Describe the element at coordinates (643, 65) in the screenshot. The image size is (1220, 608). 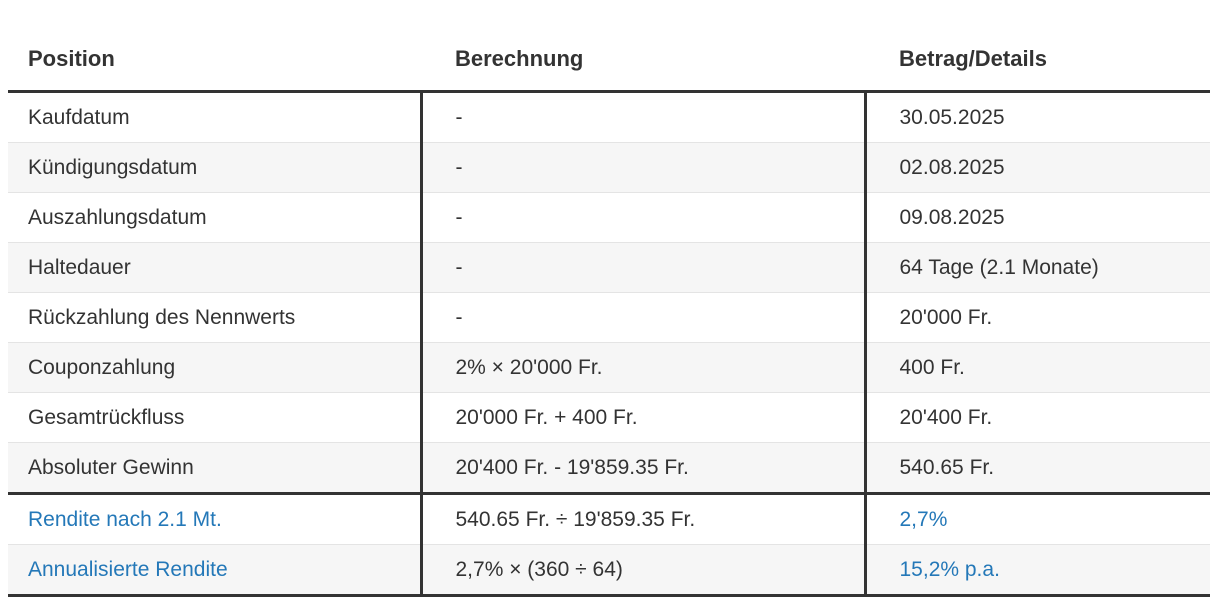
I see `column-header-berechnung: Berechnung` at that location.